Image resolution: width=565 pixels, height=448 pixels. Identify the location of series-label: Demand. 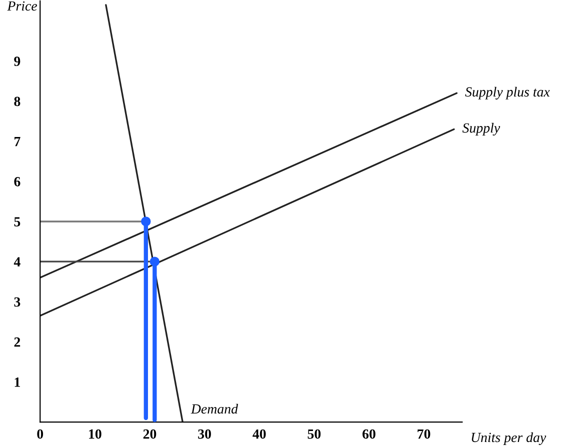
(214, 409).